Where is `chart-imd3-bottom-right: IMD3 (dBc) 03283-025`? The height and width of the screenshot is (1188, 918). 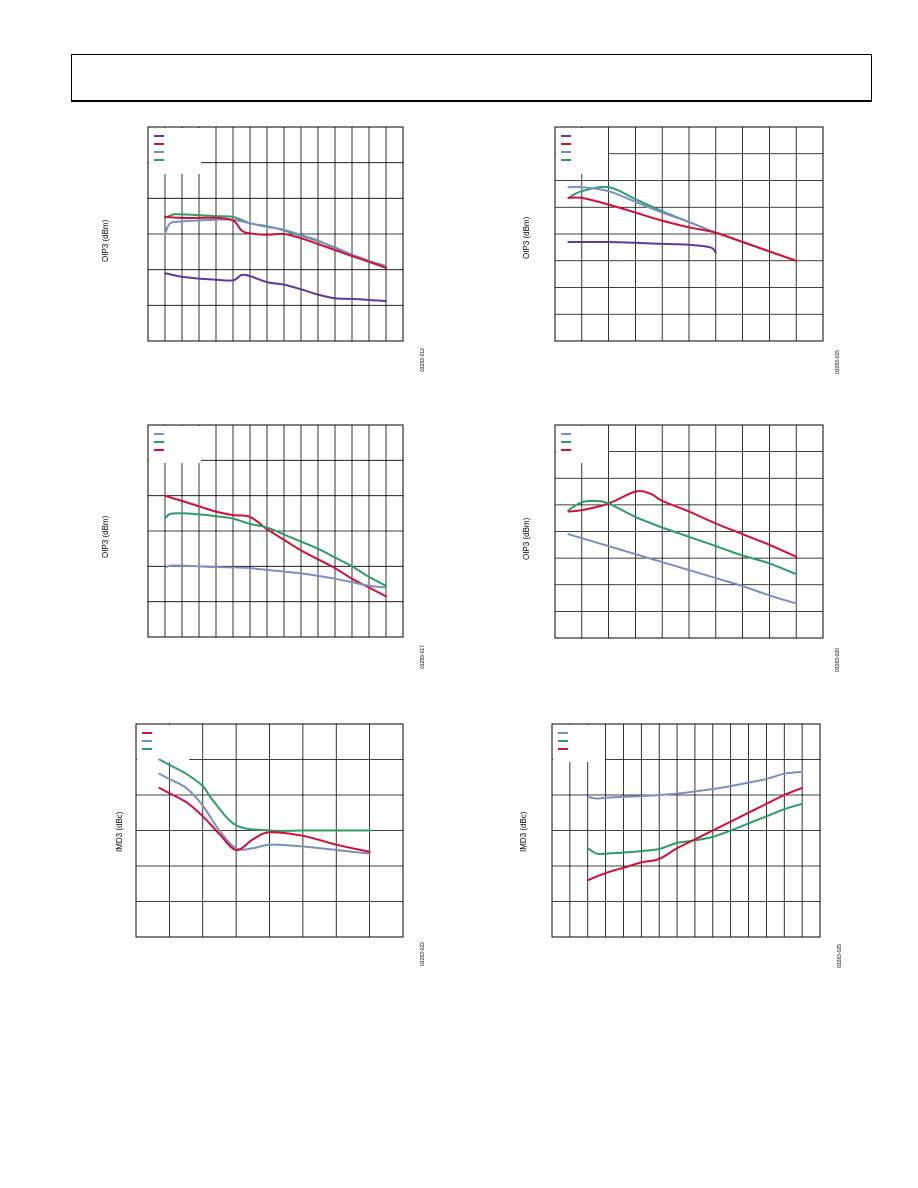
chart-imd3-bottom-right: IMD3 (dBc) 03283-025 is located at coordinates (688, 850).